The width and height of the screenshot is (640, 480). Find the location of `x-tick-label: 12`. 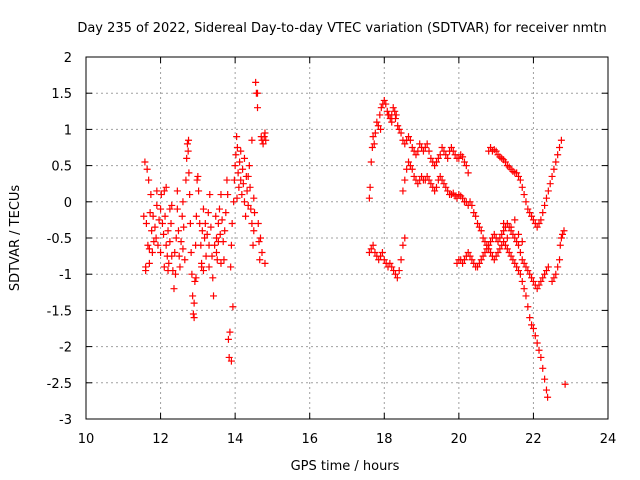

x-tick-label: 12 is located at coordinates (160, 439).